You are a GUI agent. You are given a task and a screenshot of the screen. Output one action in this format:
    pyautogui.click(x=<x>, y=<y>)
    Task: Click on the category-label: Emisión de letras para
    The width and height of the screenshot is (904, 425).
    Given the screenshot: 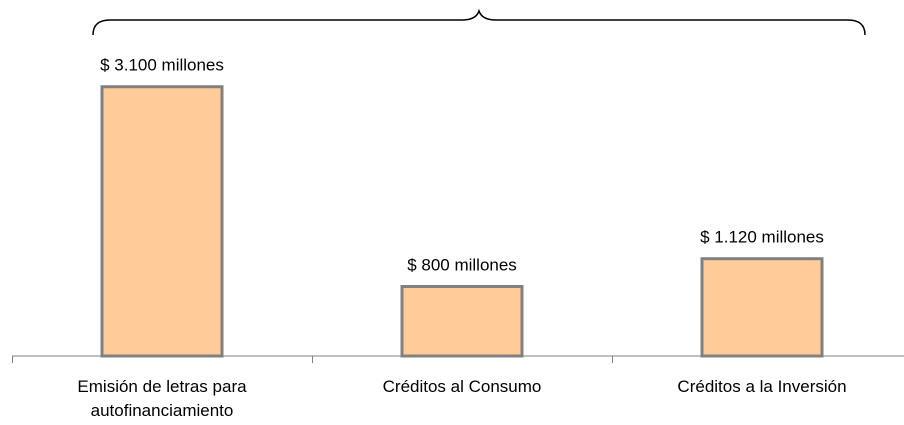 What is the action you would take?
    pyautogui.click(x=162, y=386)
    